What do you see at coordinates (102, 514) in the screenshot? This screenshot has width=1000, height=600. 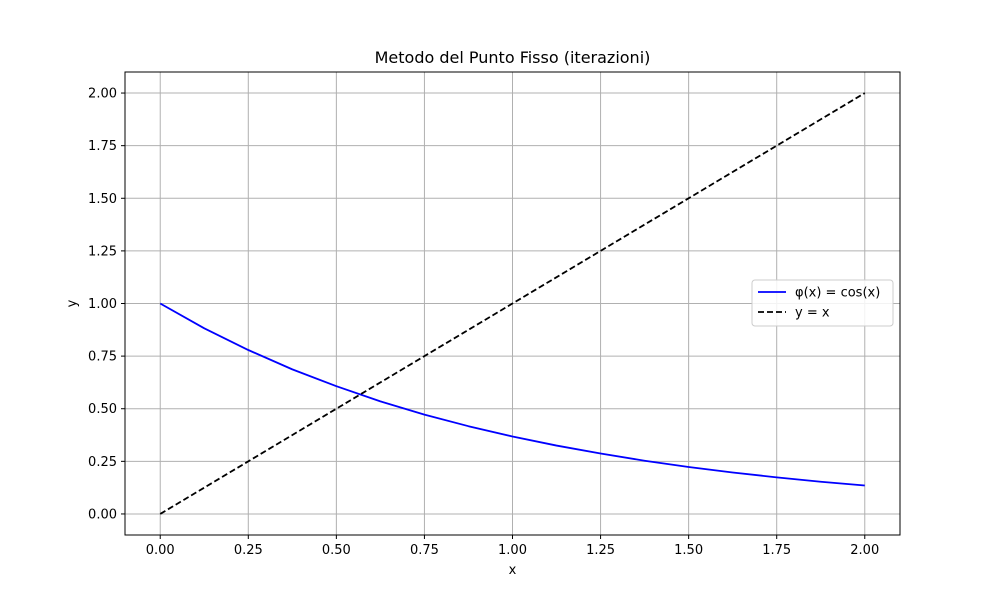 I see `y-tick-label: 0.00` at bounding box center [102, 514].